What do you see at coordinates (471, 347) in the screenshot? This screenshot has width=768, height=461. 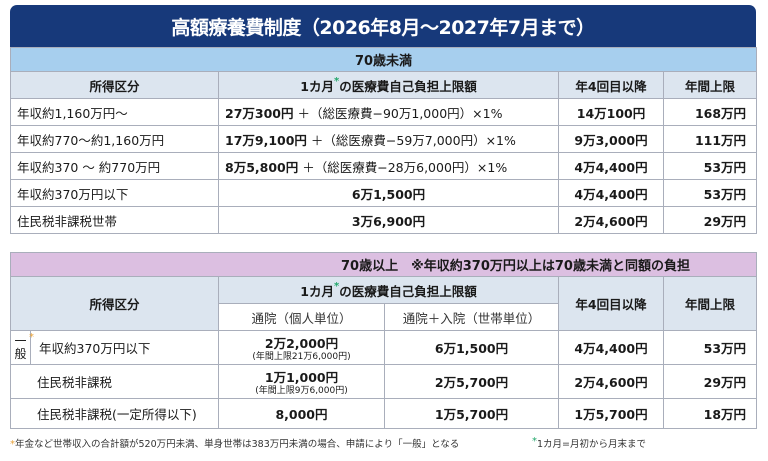 I see `combined-cell: 6万1,500円` at bounding box center [471, 347].